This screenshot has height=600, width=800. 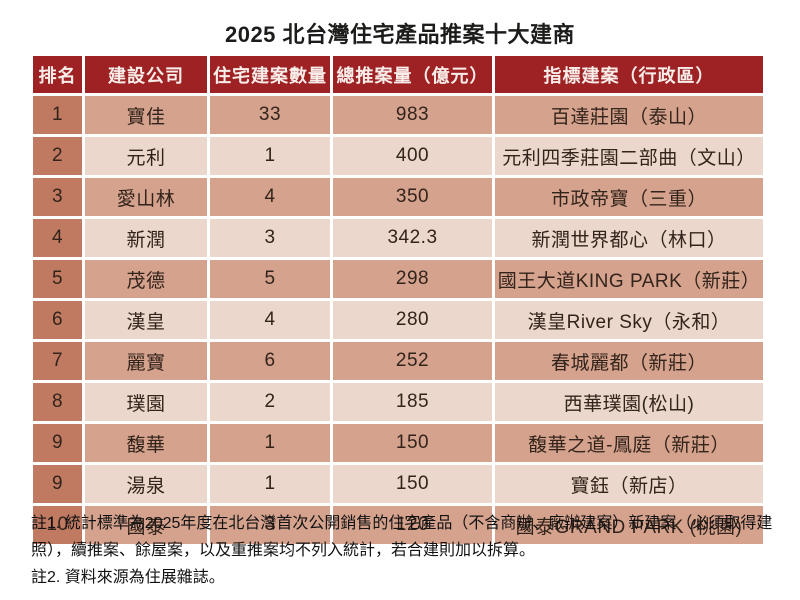 I want to click on company-cell: 麗寶, so click(x=146, y=361).